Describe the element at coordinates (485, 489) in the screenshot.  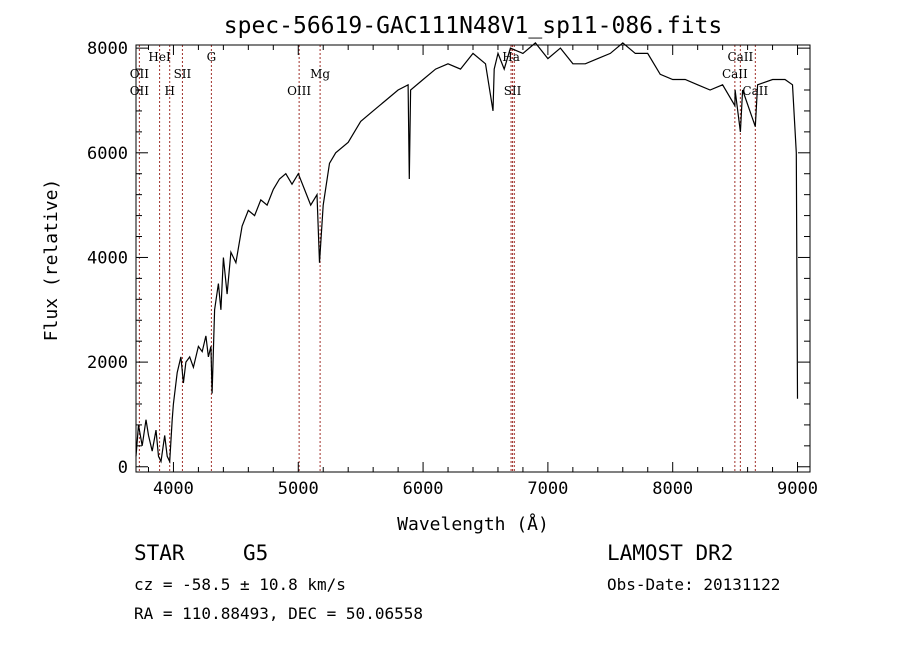
I see `x-tick-labels: 4000 5000 6000 7000 8000 9000` at that location.